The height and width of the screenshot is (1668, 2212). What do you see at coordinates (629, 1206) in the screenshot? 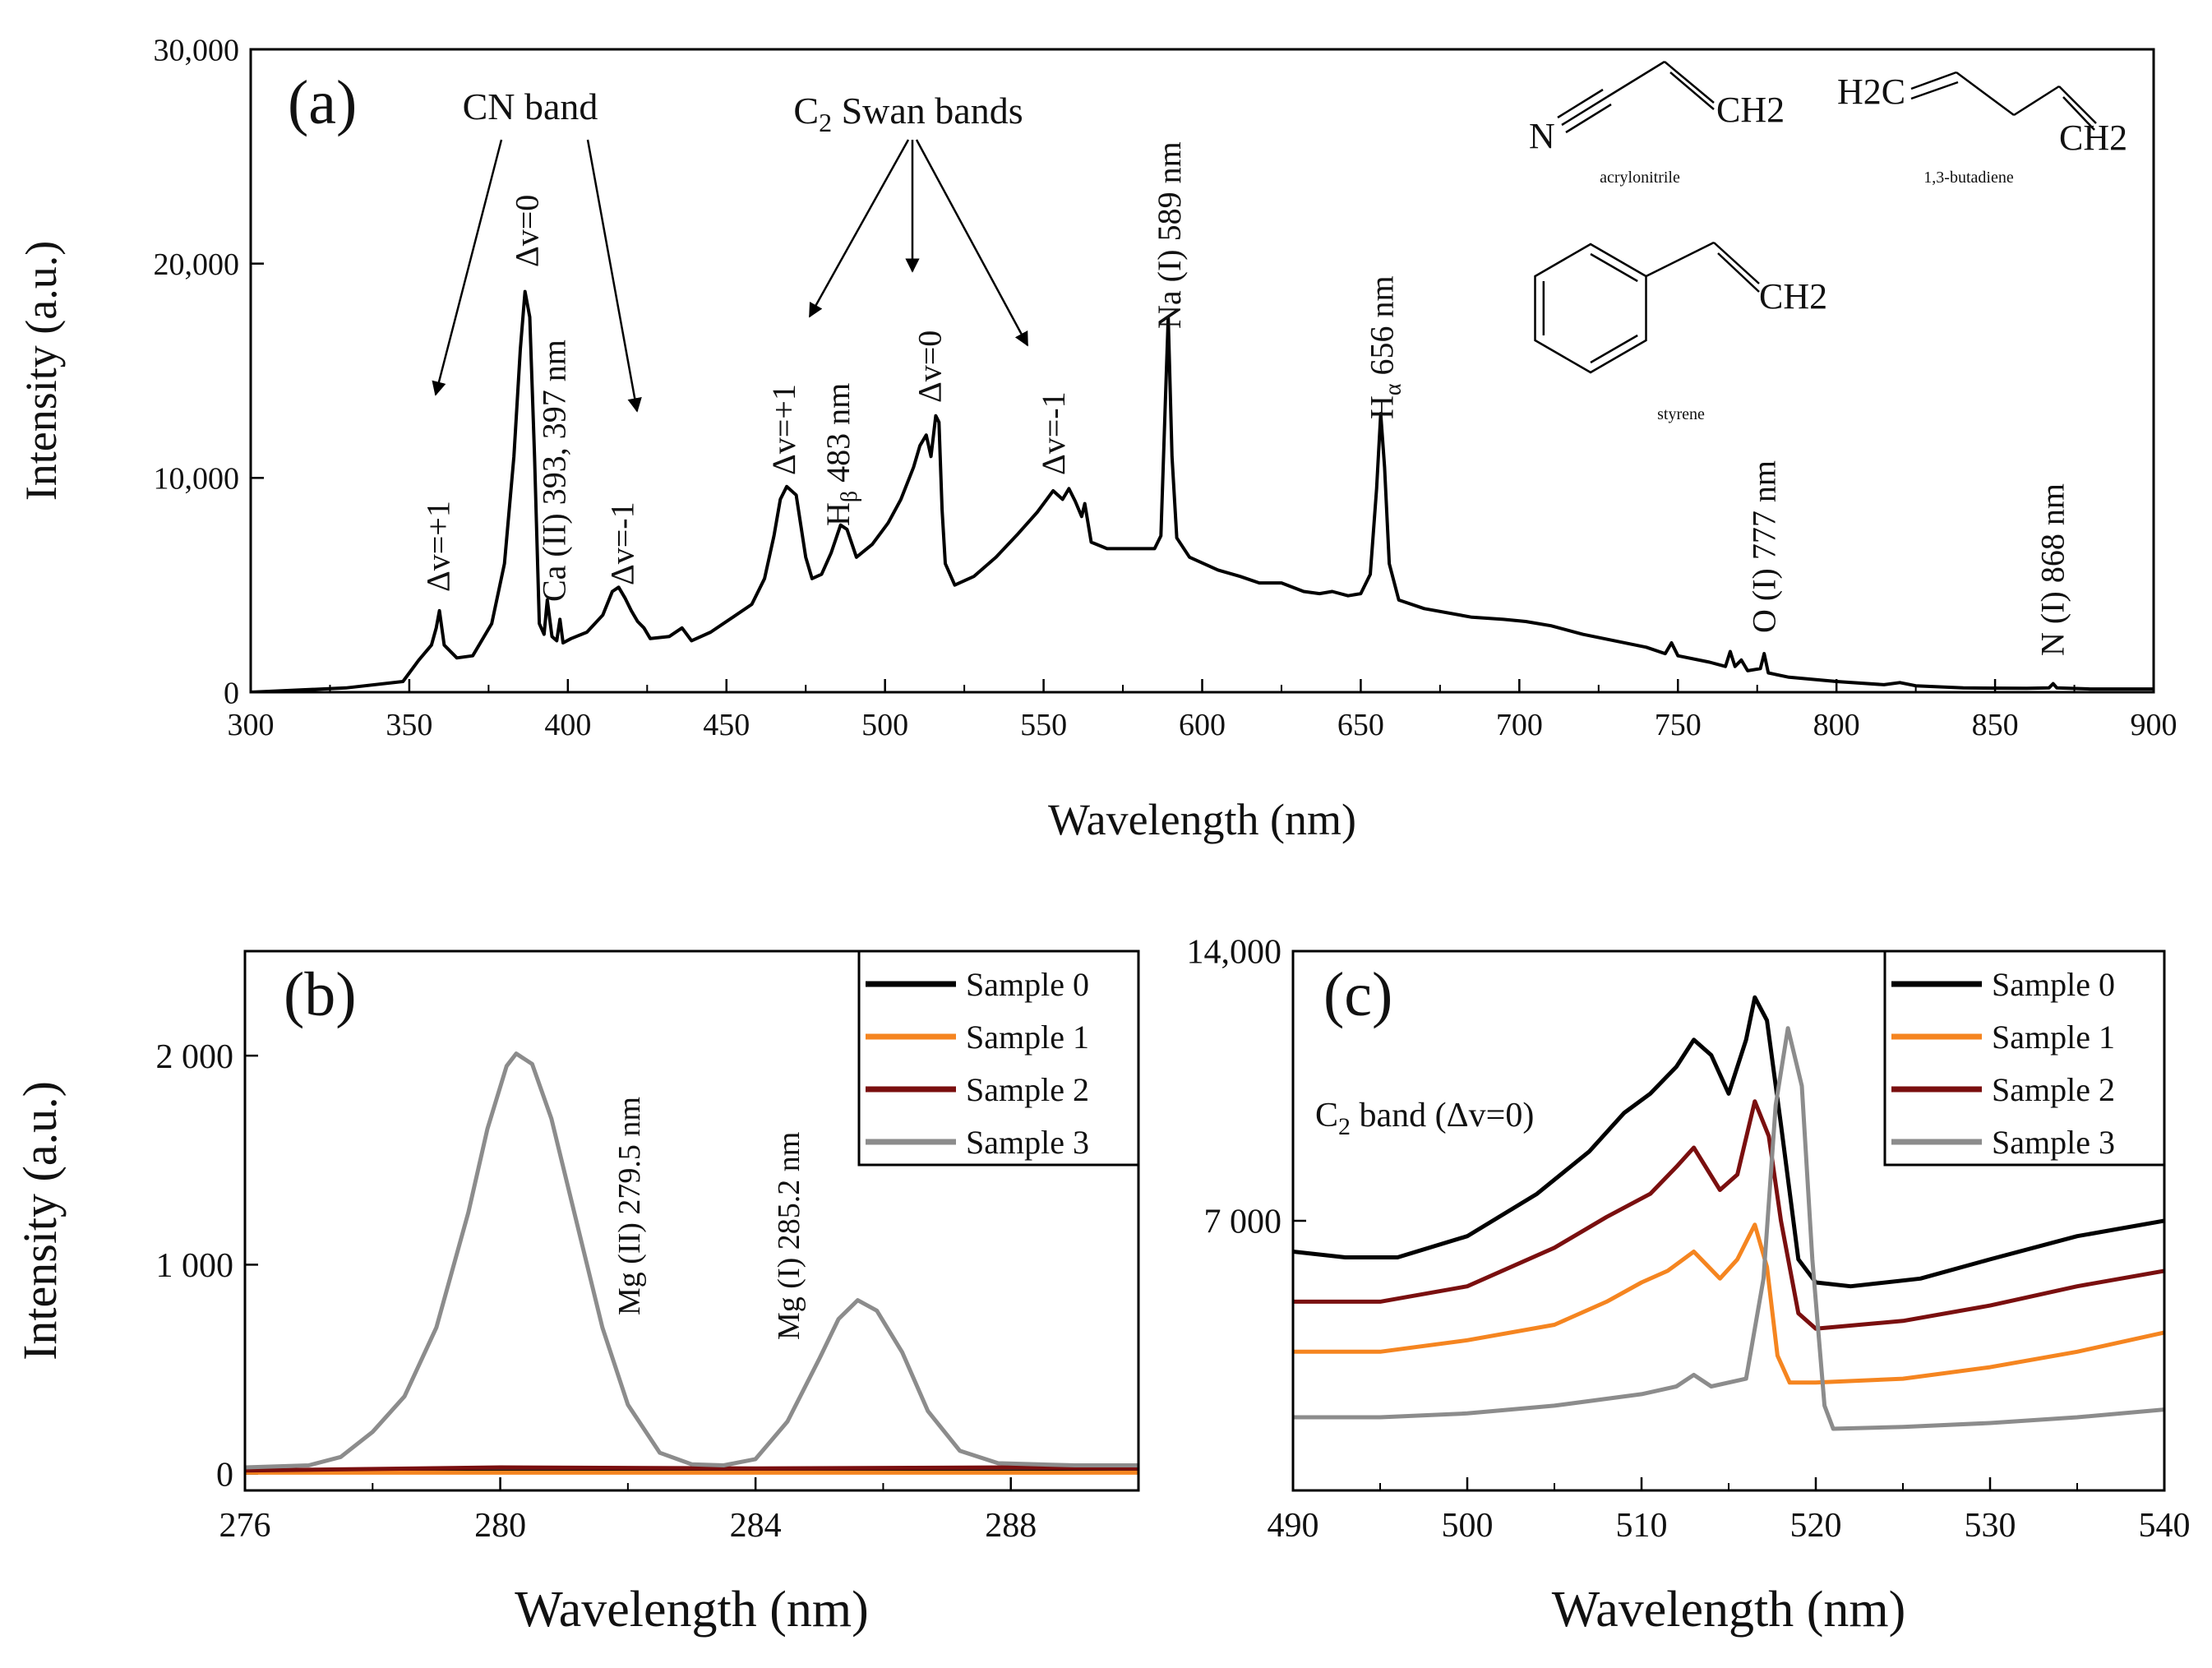
I see `annotation-mg-ii: Mg (II) 279.5 nm` at bounding box center [629, 1206].